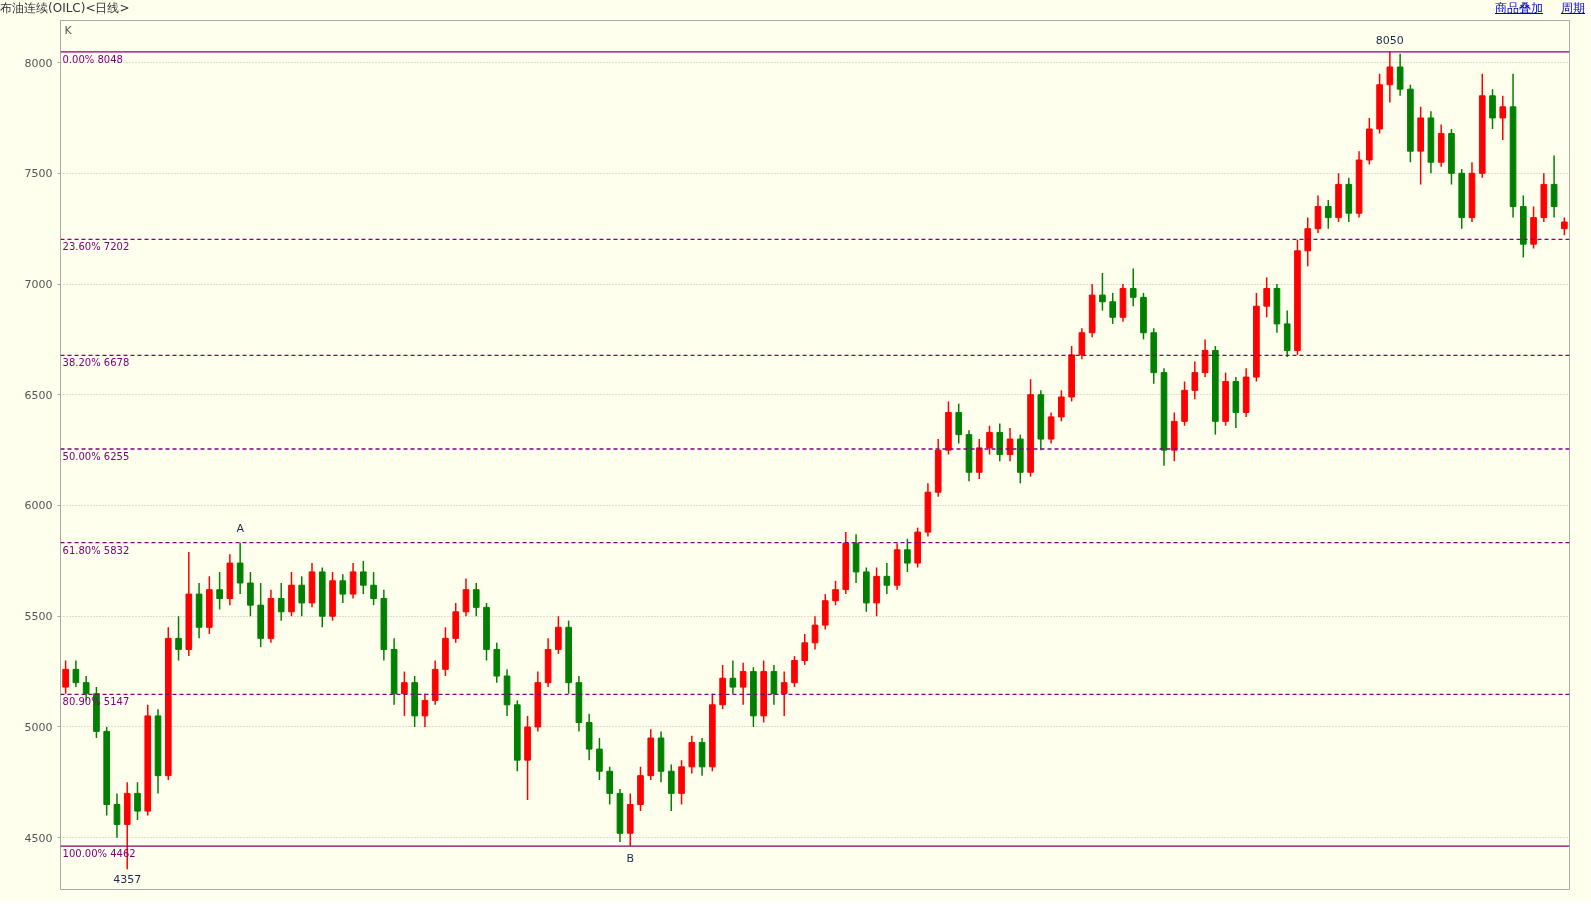  What do you see at coordinates (1519, 8) in the screenshot?
I see `text: 商品叠加` at bounding box center [1519, 8].